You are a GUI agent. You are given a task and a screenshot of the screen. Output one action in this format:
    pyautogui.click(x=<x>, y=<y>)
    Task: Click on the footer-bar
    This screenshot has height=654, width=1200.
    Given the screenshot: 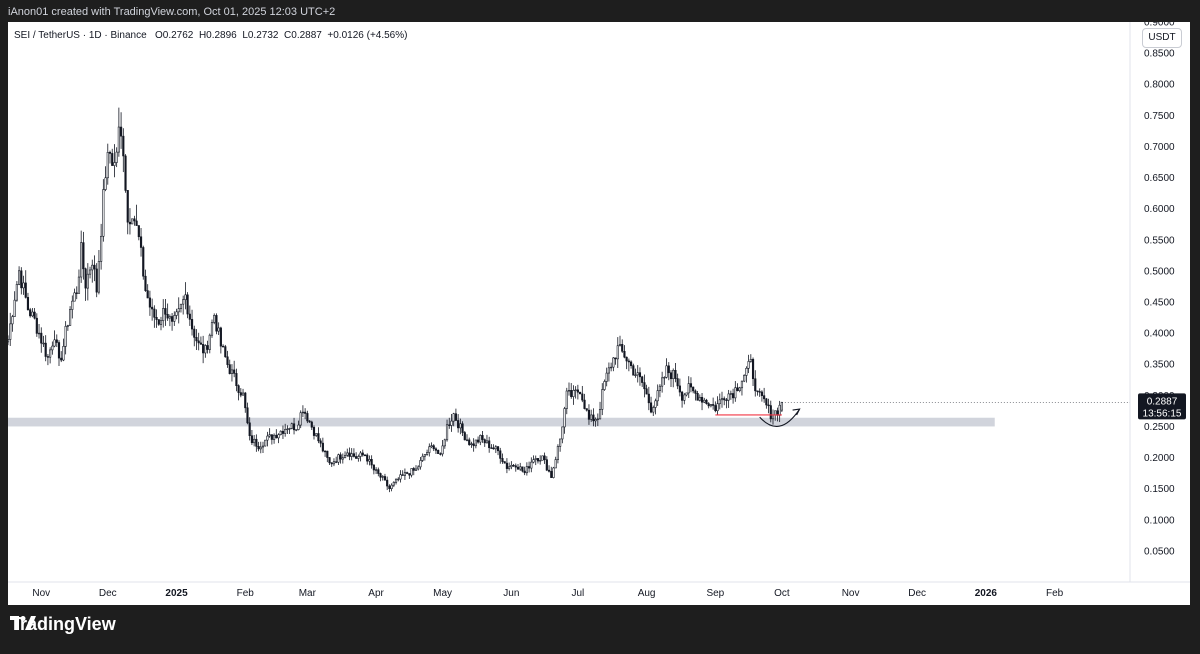 What is the action you would take?
    pyautogui.click(x=600, y=629)
    